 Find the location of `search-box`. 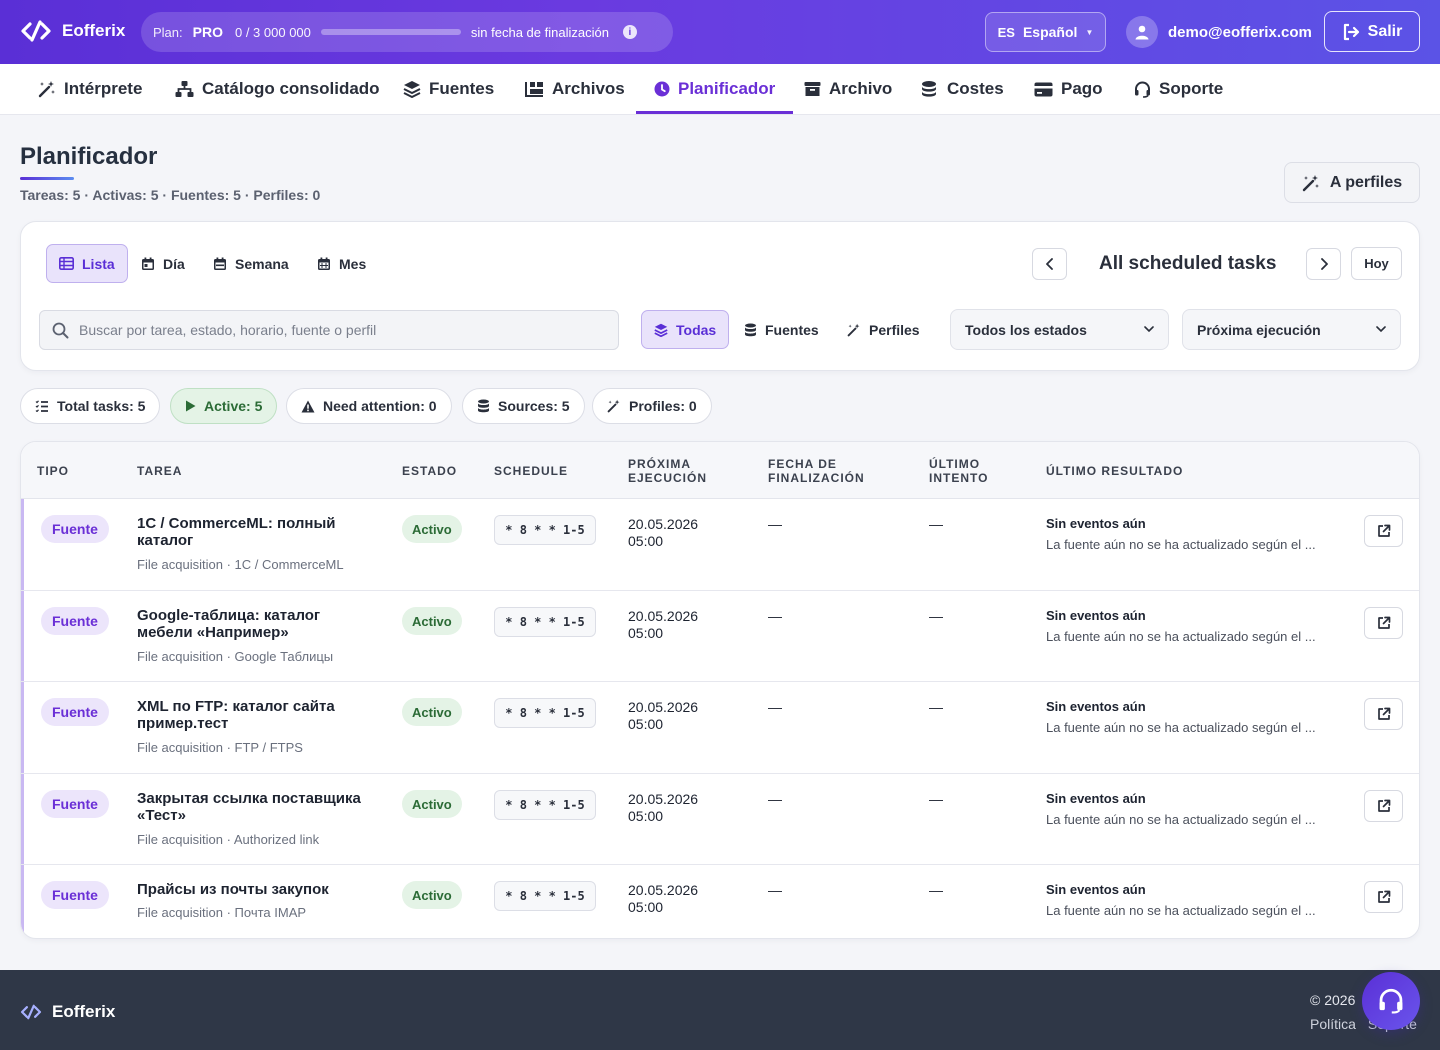

search-box is located at coordinates (329, 330).